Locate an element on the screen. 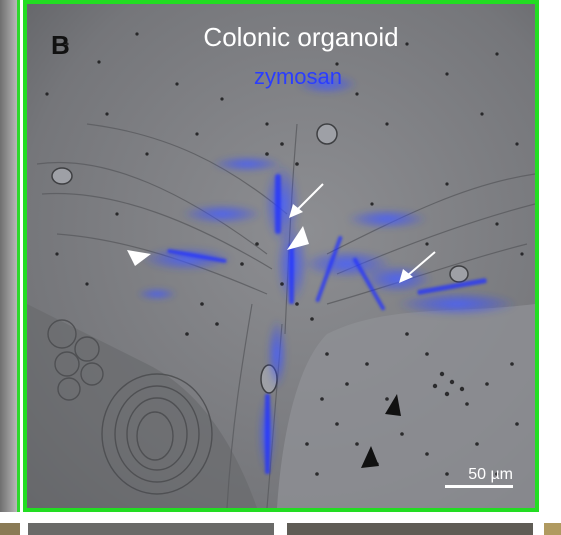 The width and height of the screenshot is (561, 535). adjacent-panel-f-edge is located at coordinates (552, 529).